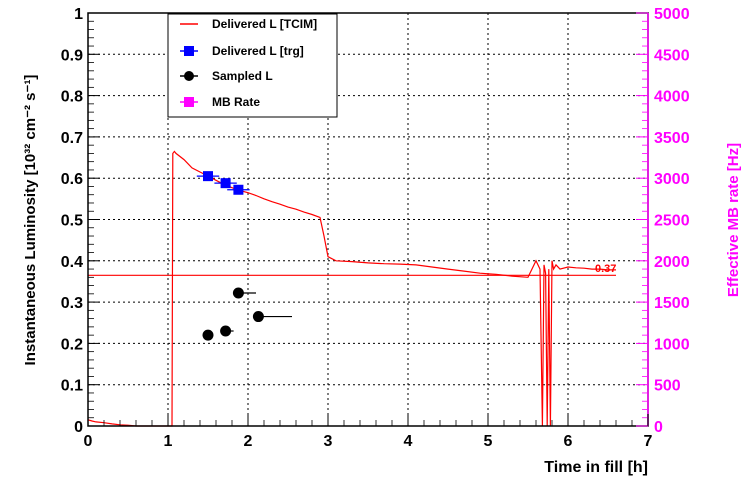  I want to click on y-tick-label-left: 0.3, so click(72, 303).